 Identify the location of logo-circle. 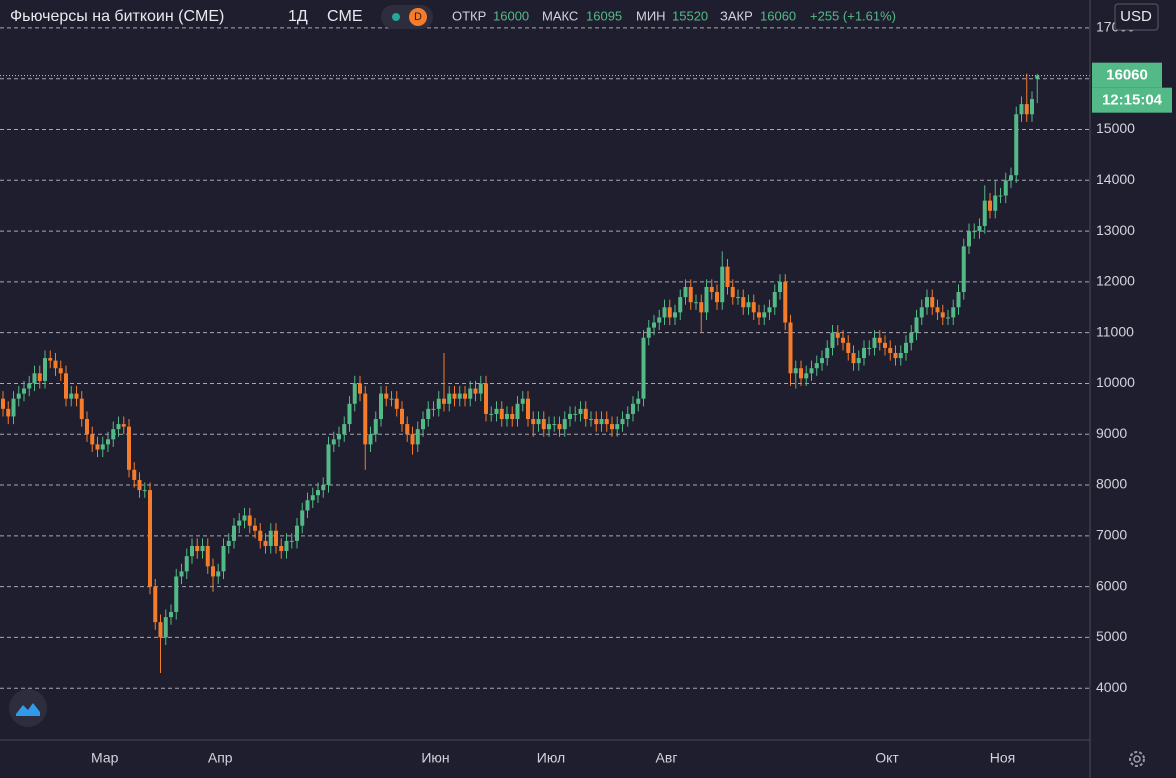
(28, 708).